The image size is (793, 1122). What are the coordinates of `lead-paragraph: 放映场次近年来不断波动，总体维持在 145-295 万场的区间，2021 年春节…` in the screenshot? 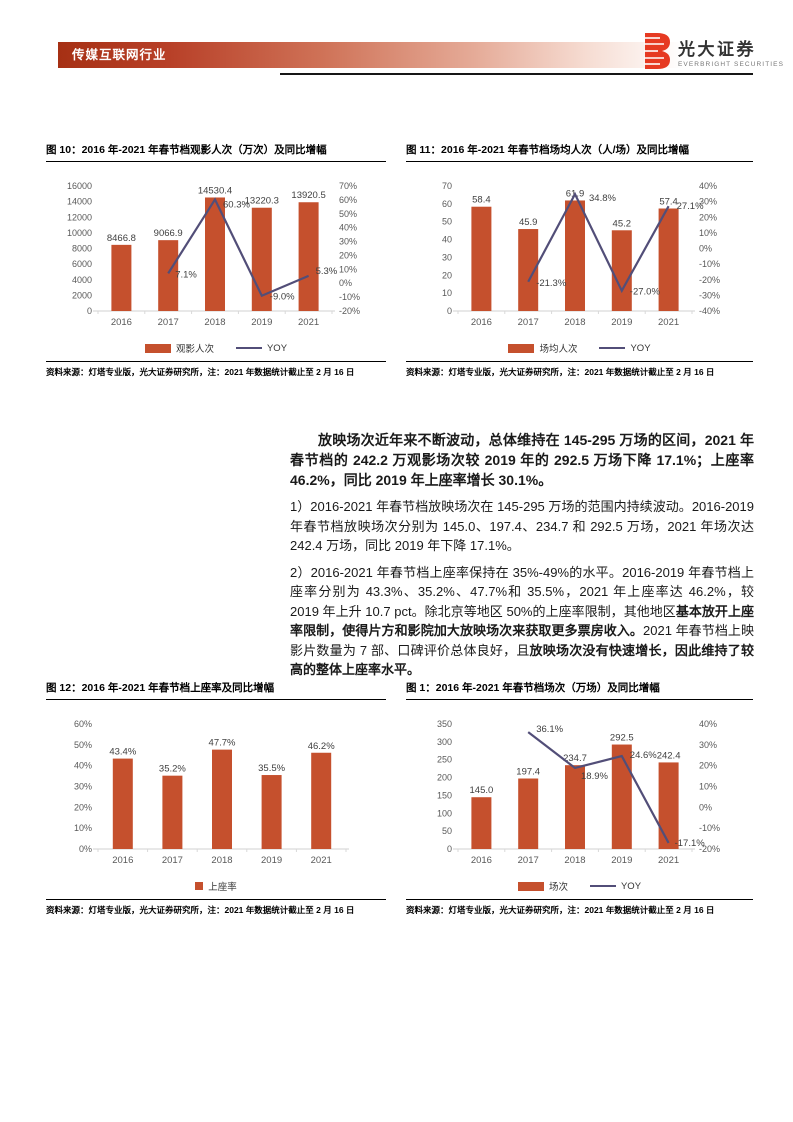 It's located at (522, 460).